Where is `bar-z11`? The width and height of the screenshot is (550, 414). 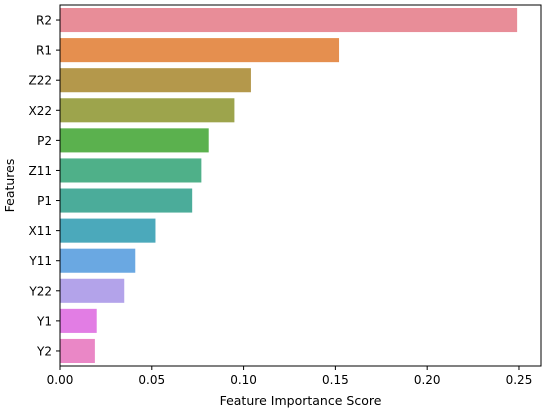 bar-z11 is located at coordinates (131, 170).